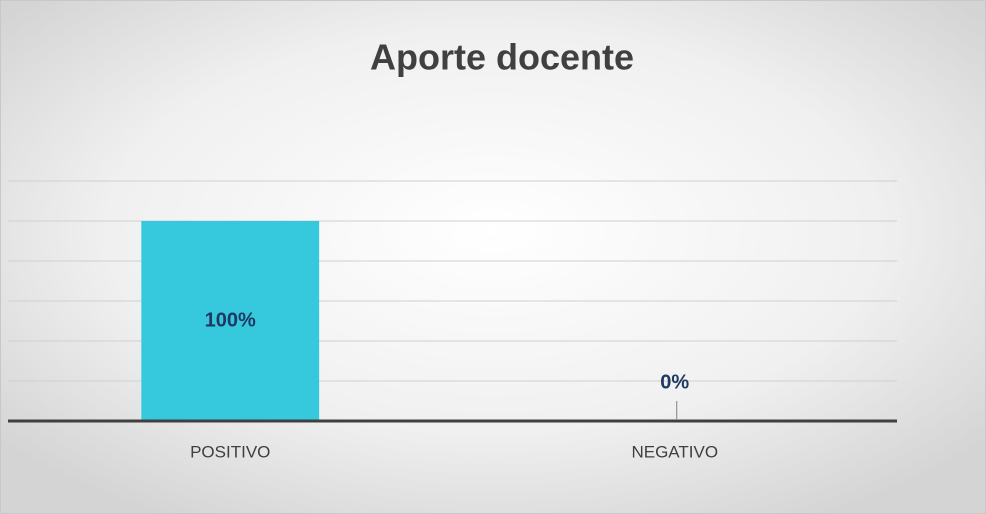  Describe the element at coordinates (502, 57) in the screenshot. I see `chart-title: Aporte docente` at that location.